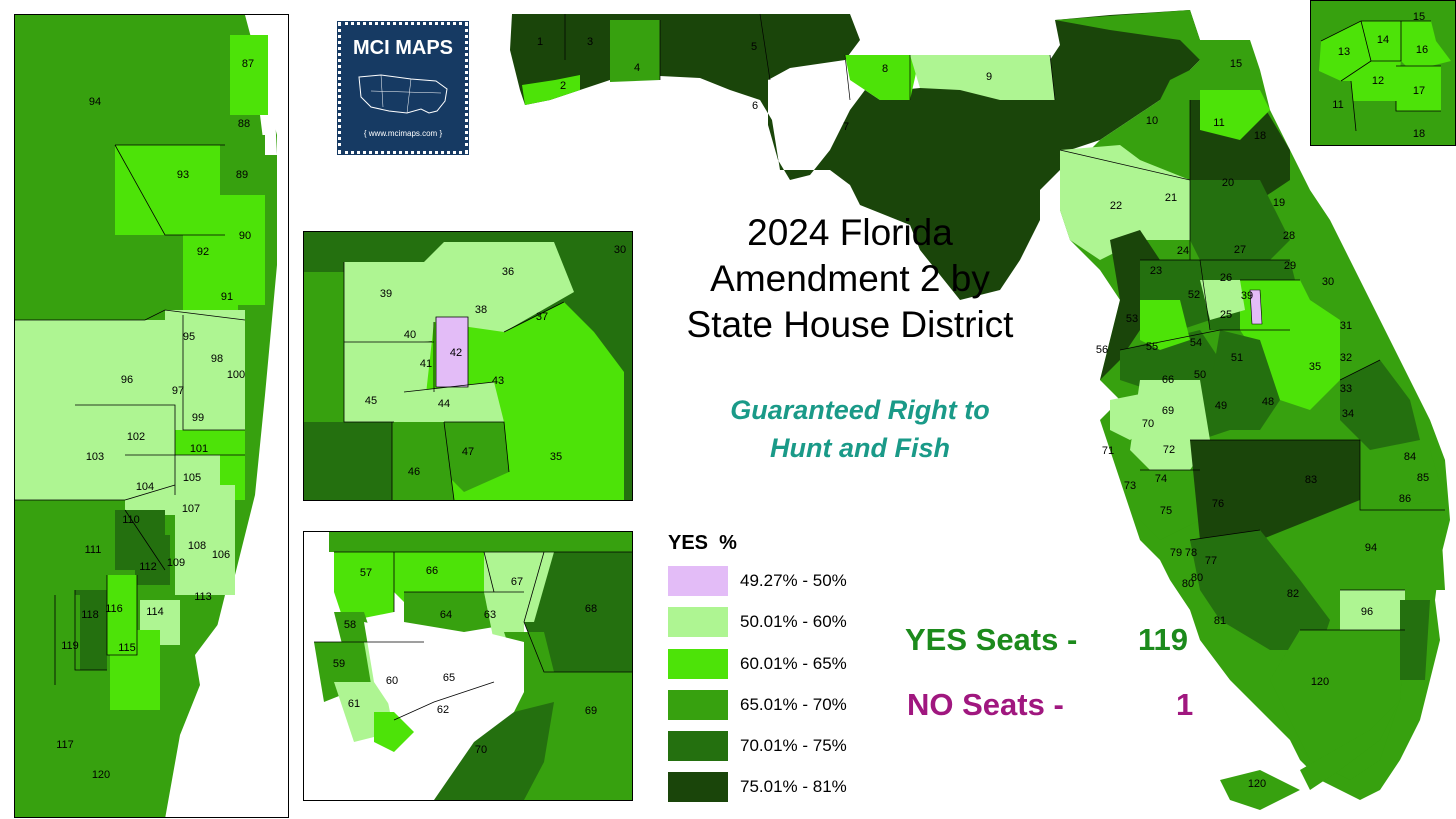  Describe the element at coordinates (850, 324) in the screenshot. I see `title-line-3: State House District` at that location.